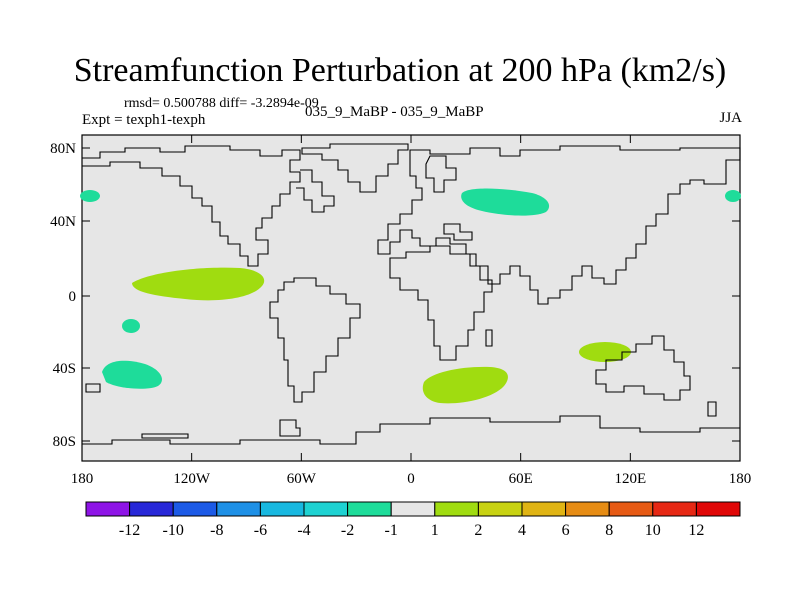 The image size is (800, 600). Describe the element at coordinates (303, 530) in the screenshot. I see `colorbar-label: -4` at that location.